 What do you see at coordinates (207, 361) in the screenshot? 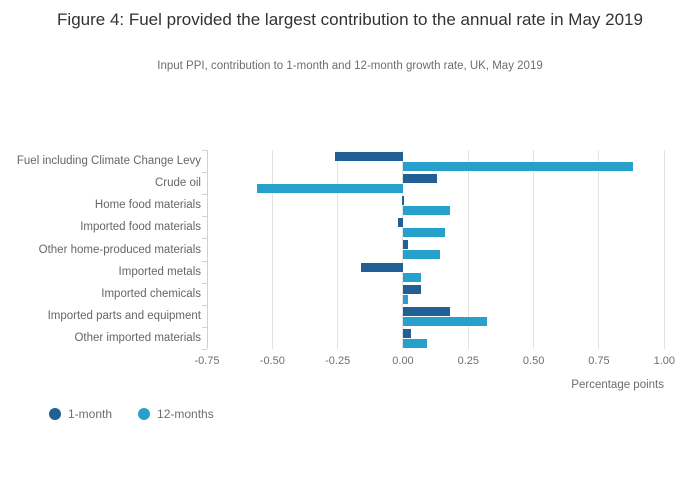
I see `x-tick-label: -0.75` at bounding box center [207, 361].